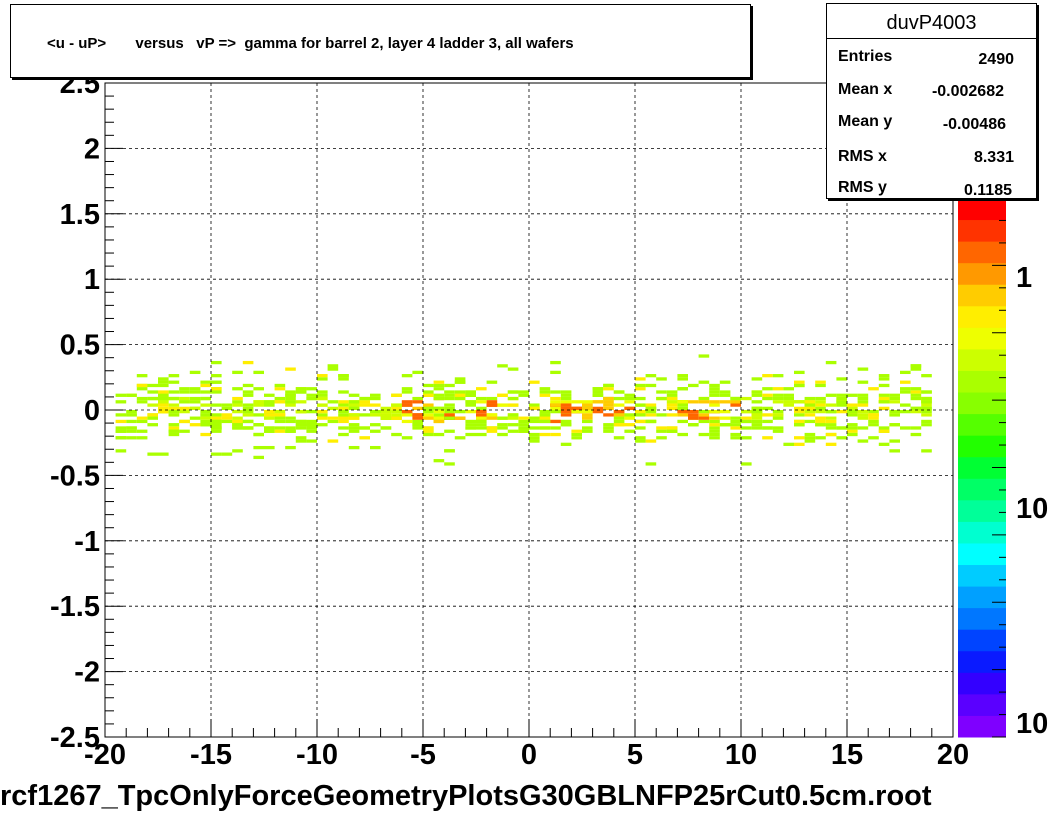 Image resolution: width=1060 pixels, height=819 pixels. I want to click on y-tick-label: 1.5, so click(80, 215).